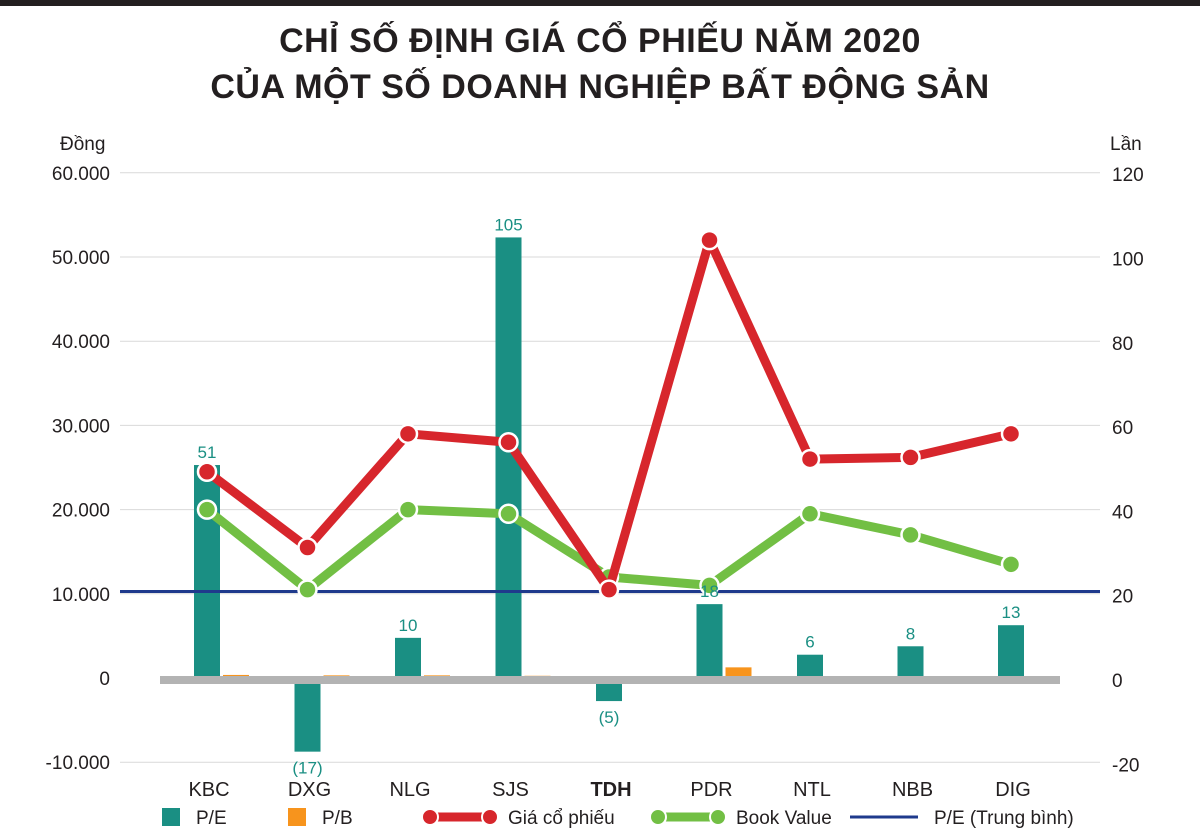 The image size is (1200, 836). What do you see at coordinates (784, 818) in the screenshot?
I see `legend-label: Book Value` at bounding box center [784, 818].